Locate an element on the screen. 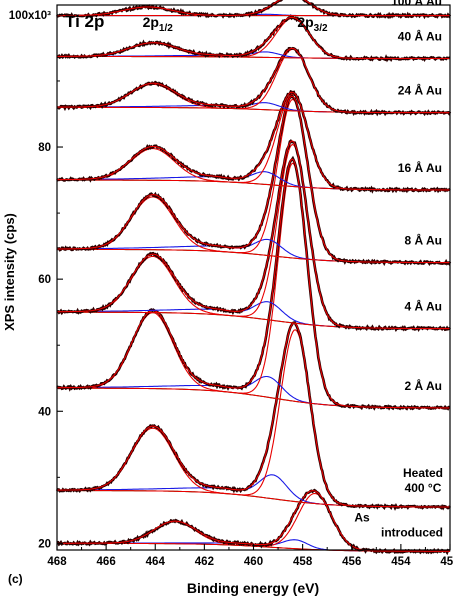 This screenshot has height=605, width=453. spectrum-label: 24 Å Au is located at coordinates (420, 90).